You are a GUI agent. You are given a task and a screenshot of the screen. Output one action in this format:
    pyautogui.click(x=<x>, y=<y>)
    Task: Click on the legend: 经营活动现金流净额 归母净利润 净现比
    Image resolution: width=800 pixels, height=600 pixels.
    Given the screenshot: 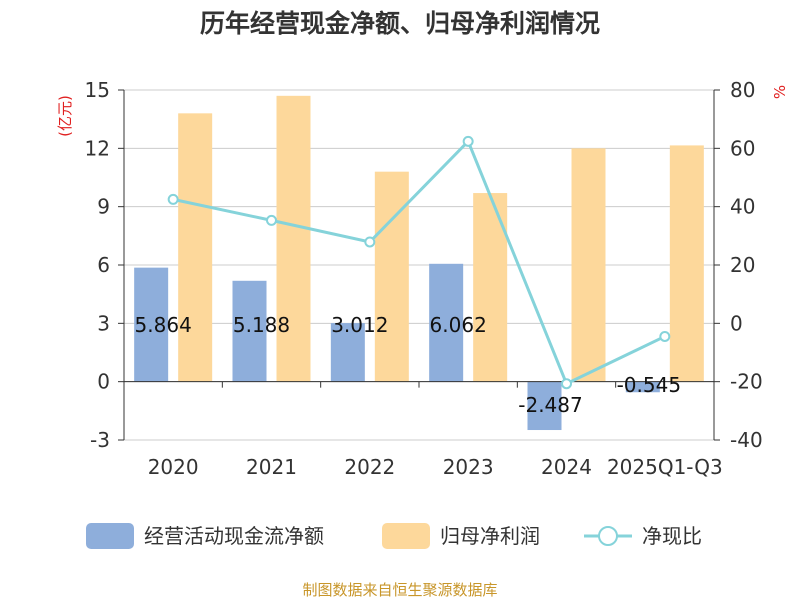 What is the action you would take?
    pyautogui.click(x=394, y=536)
    